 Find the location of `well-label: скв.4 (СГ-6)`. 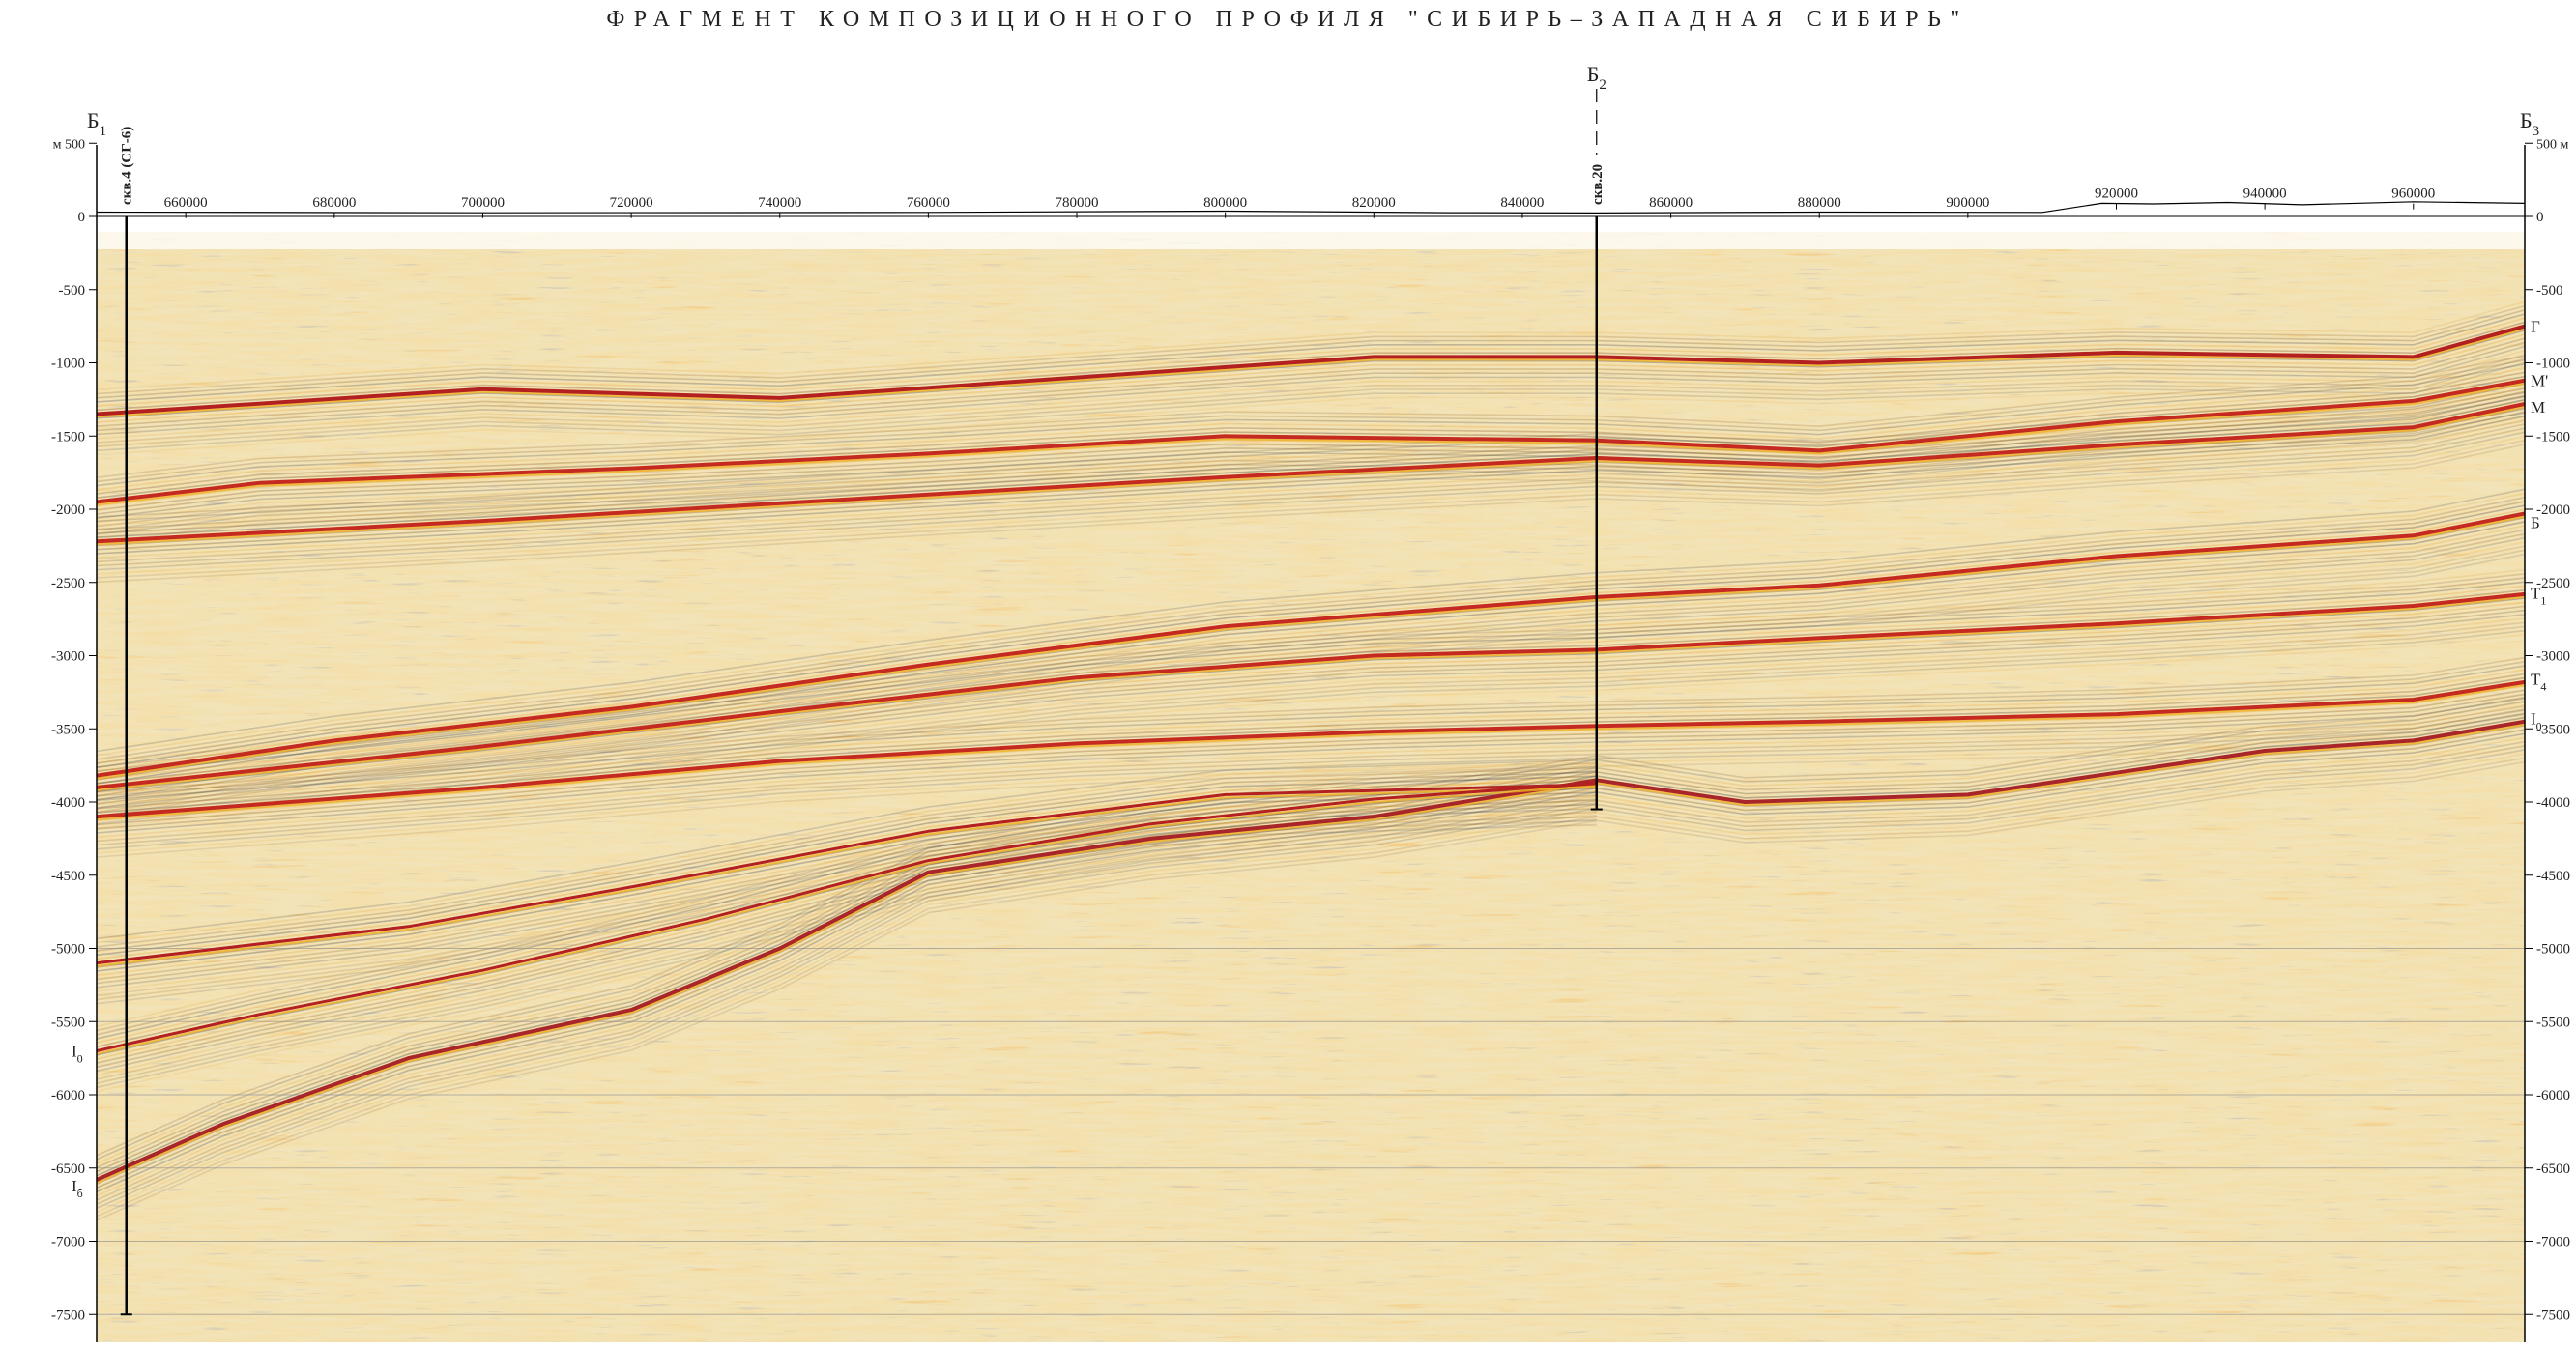

well-label: скв.4 (СГ-6) is located at coordinates (127, 166).